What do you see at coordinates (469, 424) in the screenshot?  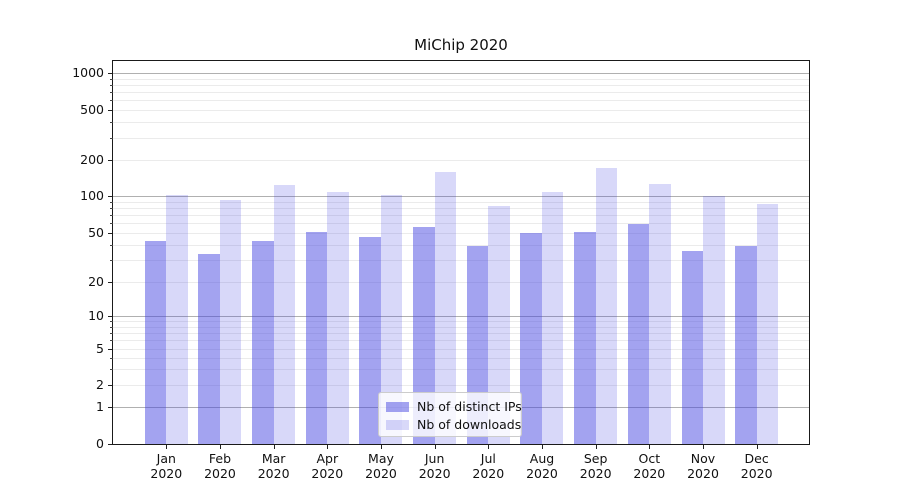 I see `legend-label-downloads: Nb of downloads` at bounding box center [469, 424].